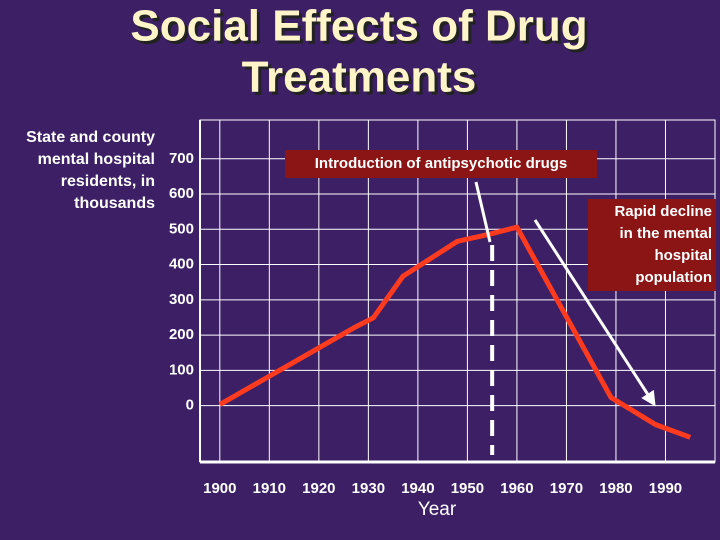 This screenshot has height=540, width=720. What do you see at coordinates (361, 29) in the screenshot?
I see `title-shadow: Social Effects of Drug` at bounding box center [361, 29].